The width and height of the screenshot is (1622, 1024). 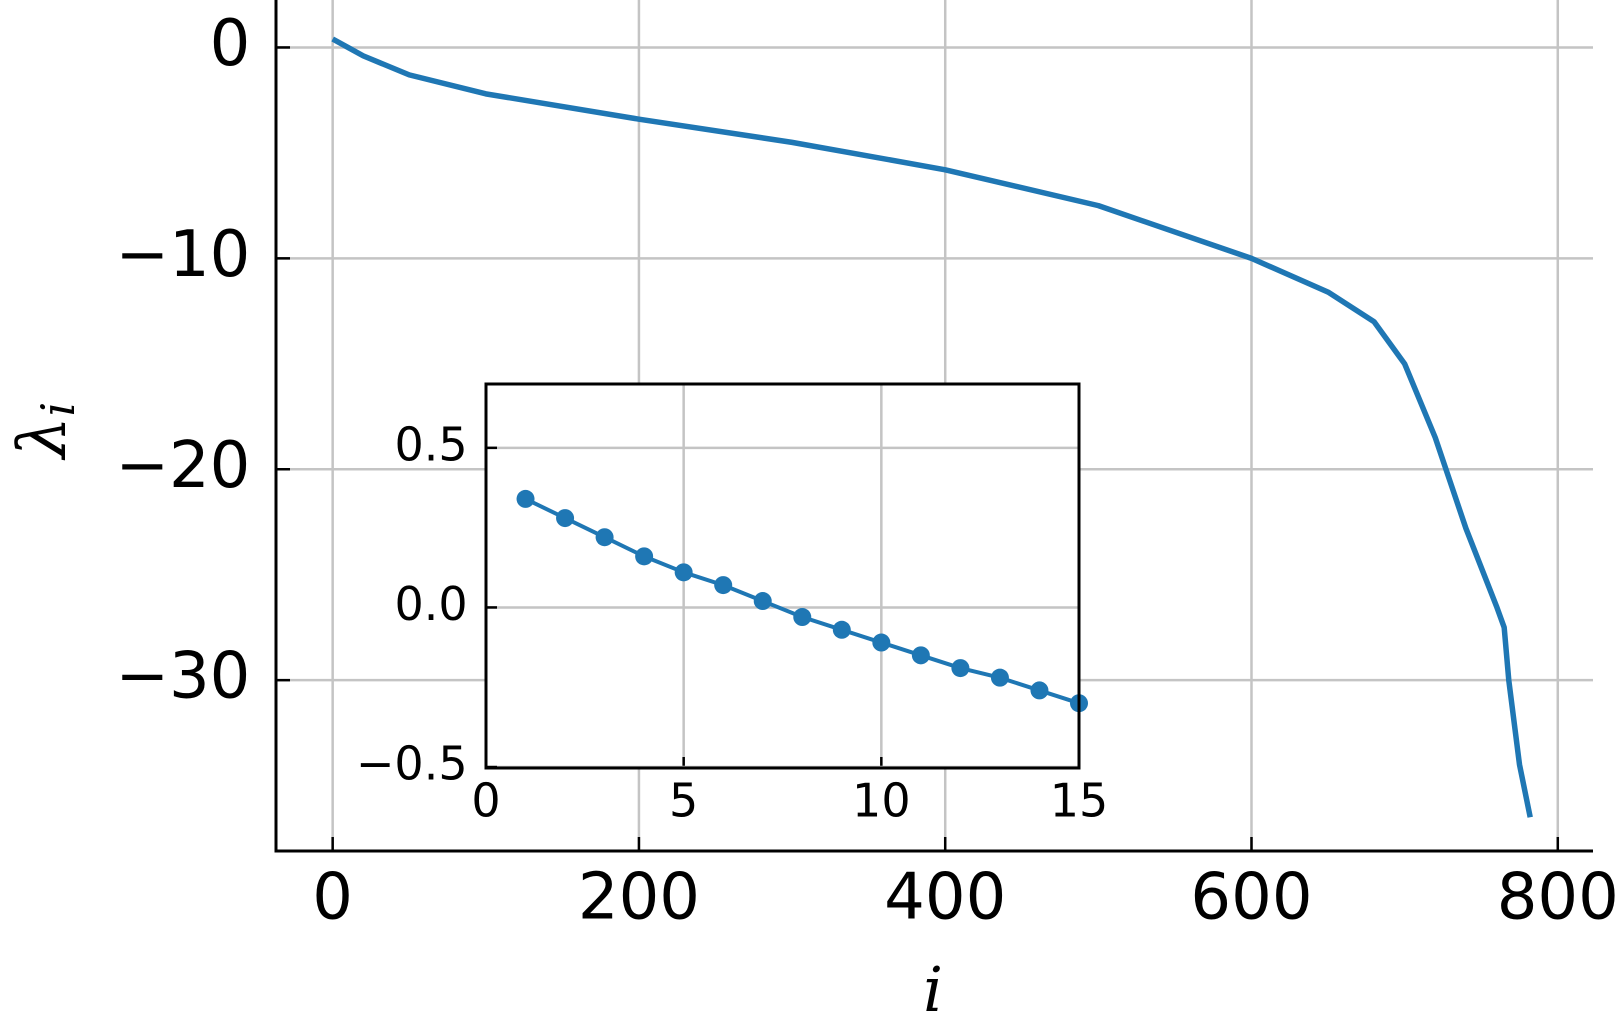 What do you see at coordinates (933, 988) in the screenshot?
I see `x-axis-label: i` at bounding box center [933, 988].